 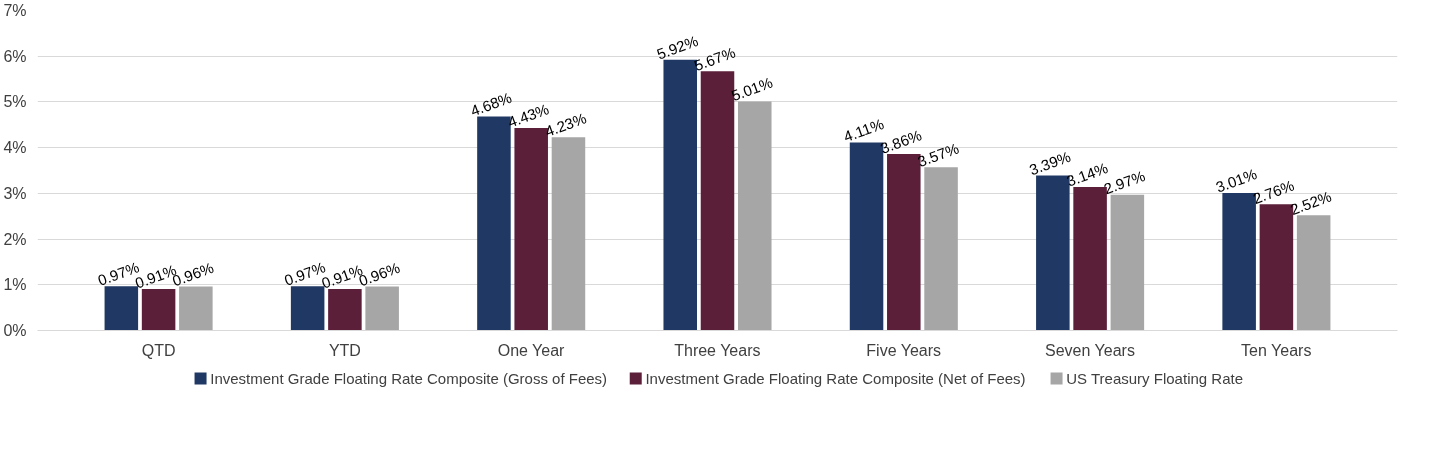 I want to click on legend-label: Investment Grade Floating Rate Composite (Net of Fees), so click(x=835, y=378).